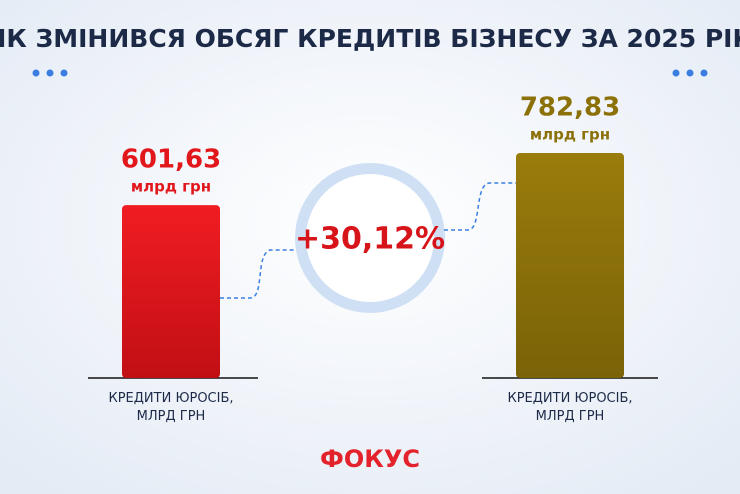 This screenshot has width=740, height=494. I want to click on brand-logo: ФОКУС, so click(370, 459).